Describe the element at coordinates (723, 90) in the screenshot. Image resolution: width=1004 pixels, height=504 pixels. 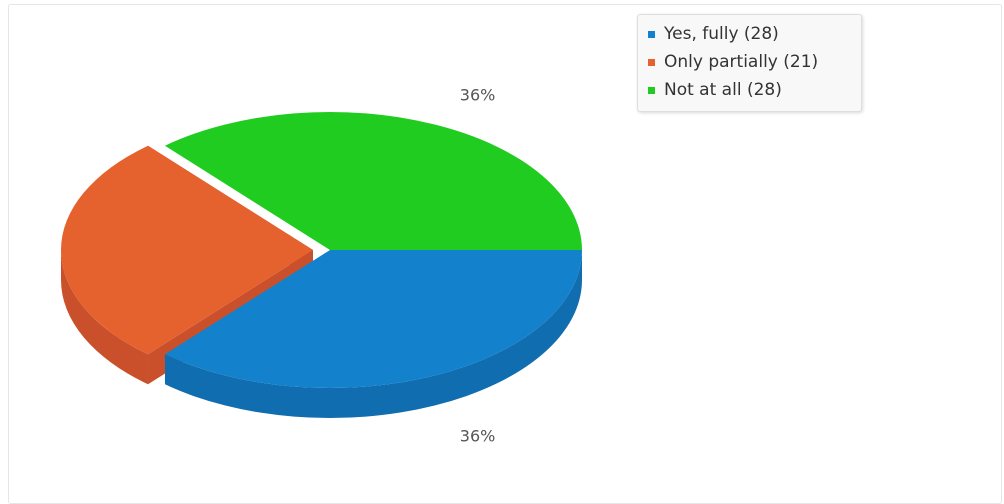
I see `legend-label-not-at-all: Not at all (28)` at that location.